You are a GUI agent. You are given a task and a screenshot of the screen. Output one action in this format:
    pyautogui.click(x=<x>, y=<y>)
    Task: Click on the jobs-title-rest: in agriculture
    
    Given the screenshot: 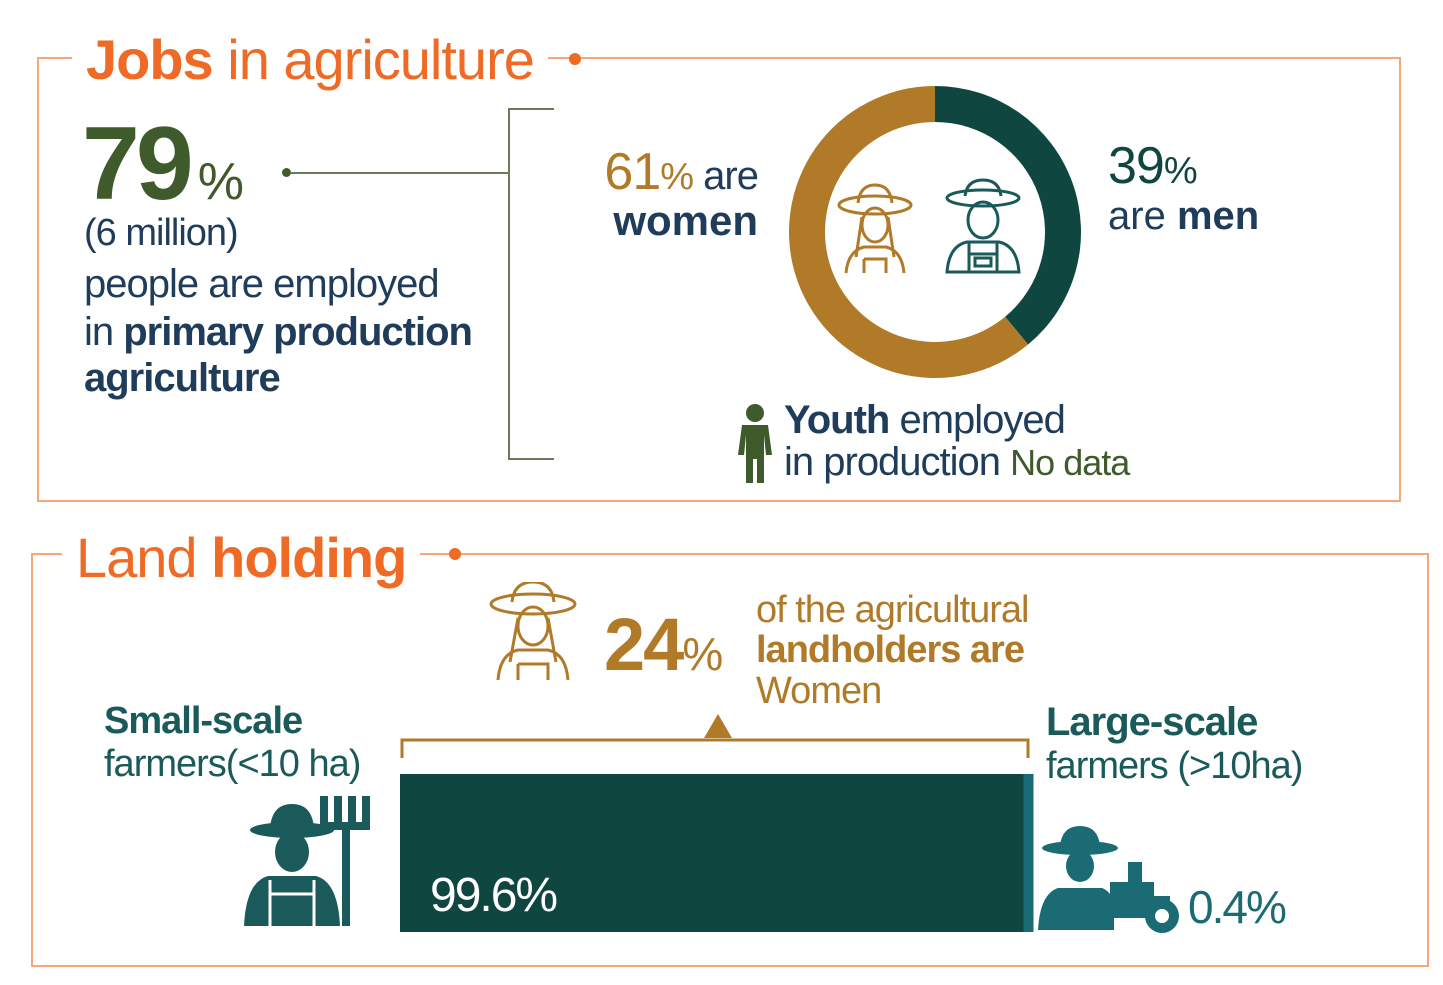 What is the action you would take?
    pyautogui.click(x=373, y=59)
    